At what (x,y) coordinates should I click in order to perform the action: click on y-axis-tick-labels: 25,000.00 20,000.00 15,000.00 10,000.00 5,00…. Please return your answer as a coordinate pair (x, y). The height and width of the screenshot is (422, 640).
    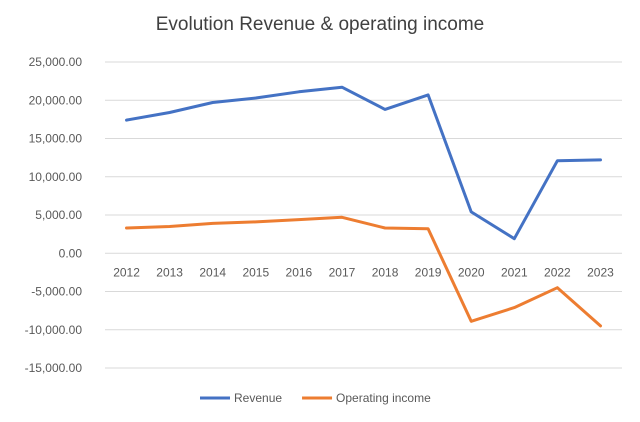
    Looking at the image, I should click on (54, 215).